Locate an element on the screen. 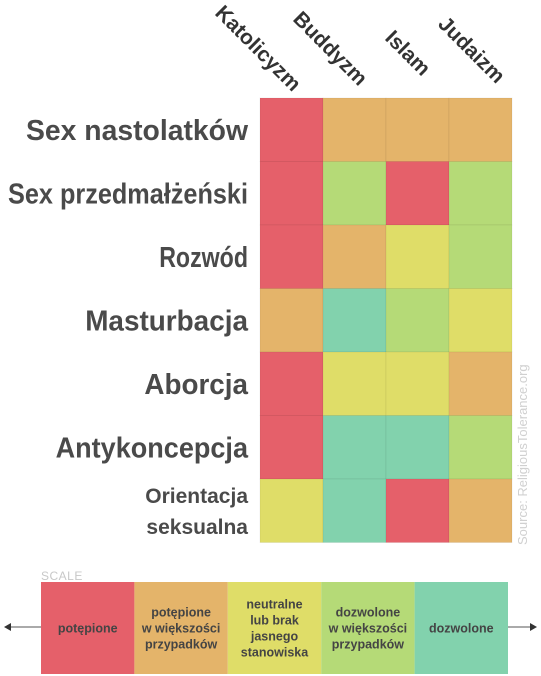 This screenshot has width=541, height=676. row-label: Orientacja is located at coordinates (196, 496).